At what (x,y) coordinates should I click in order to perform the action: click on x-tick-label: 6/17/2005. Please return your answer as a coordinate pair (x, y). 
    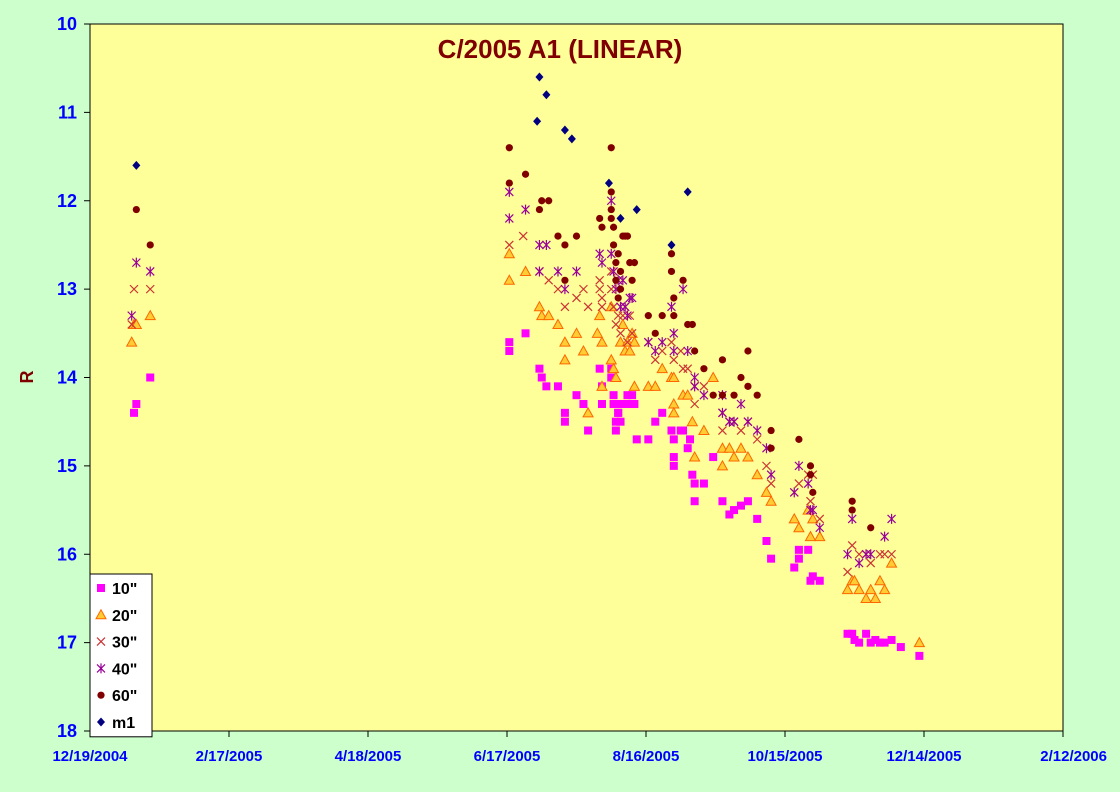
    Looking at the image, I should click on (507, 756).